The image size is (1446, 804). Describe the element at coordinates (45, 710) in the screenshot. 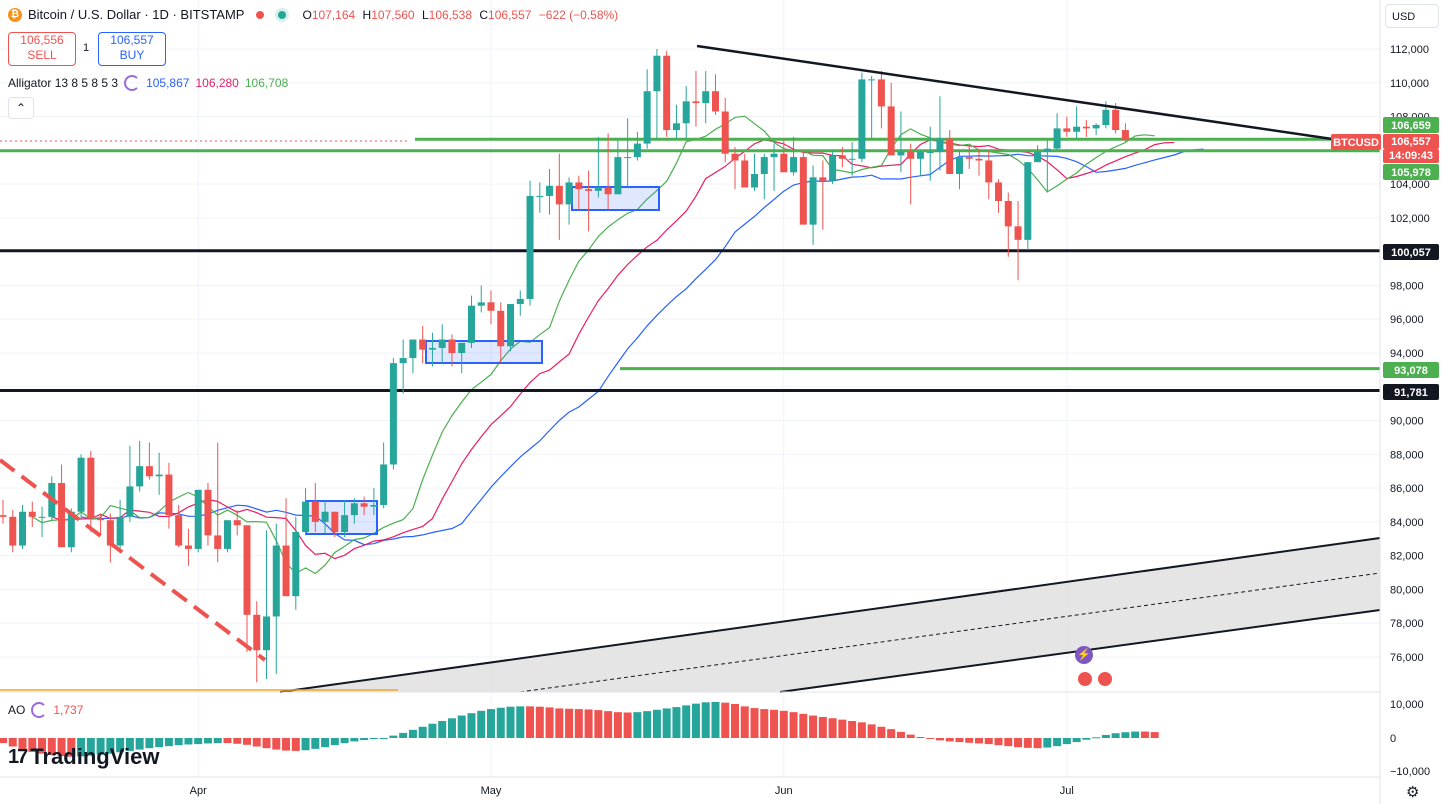

I see `ao-legend: AO 1,737` at that location.